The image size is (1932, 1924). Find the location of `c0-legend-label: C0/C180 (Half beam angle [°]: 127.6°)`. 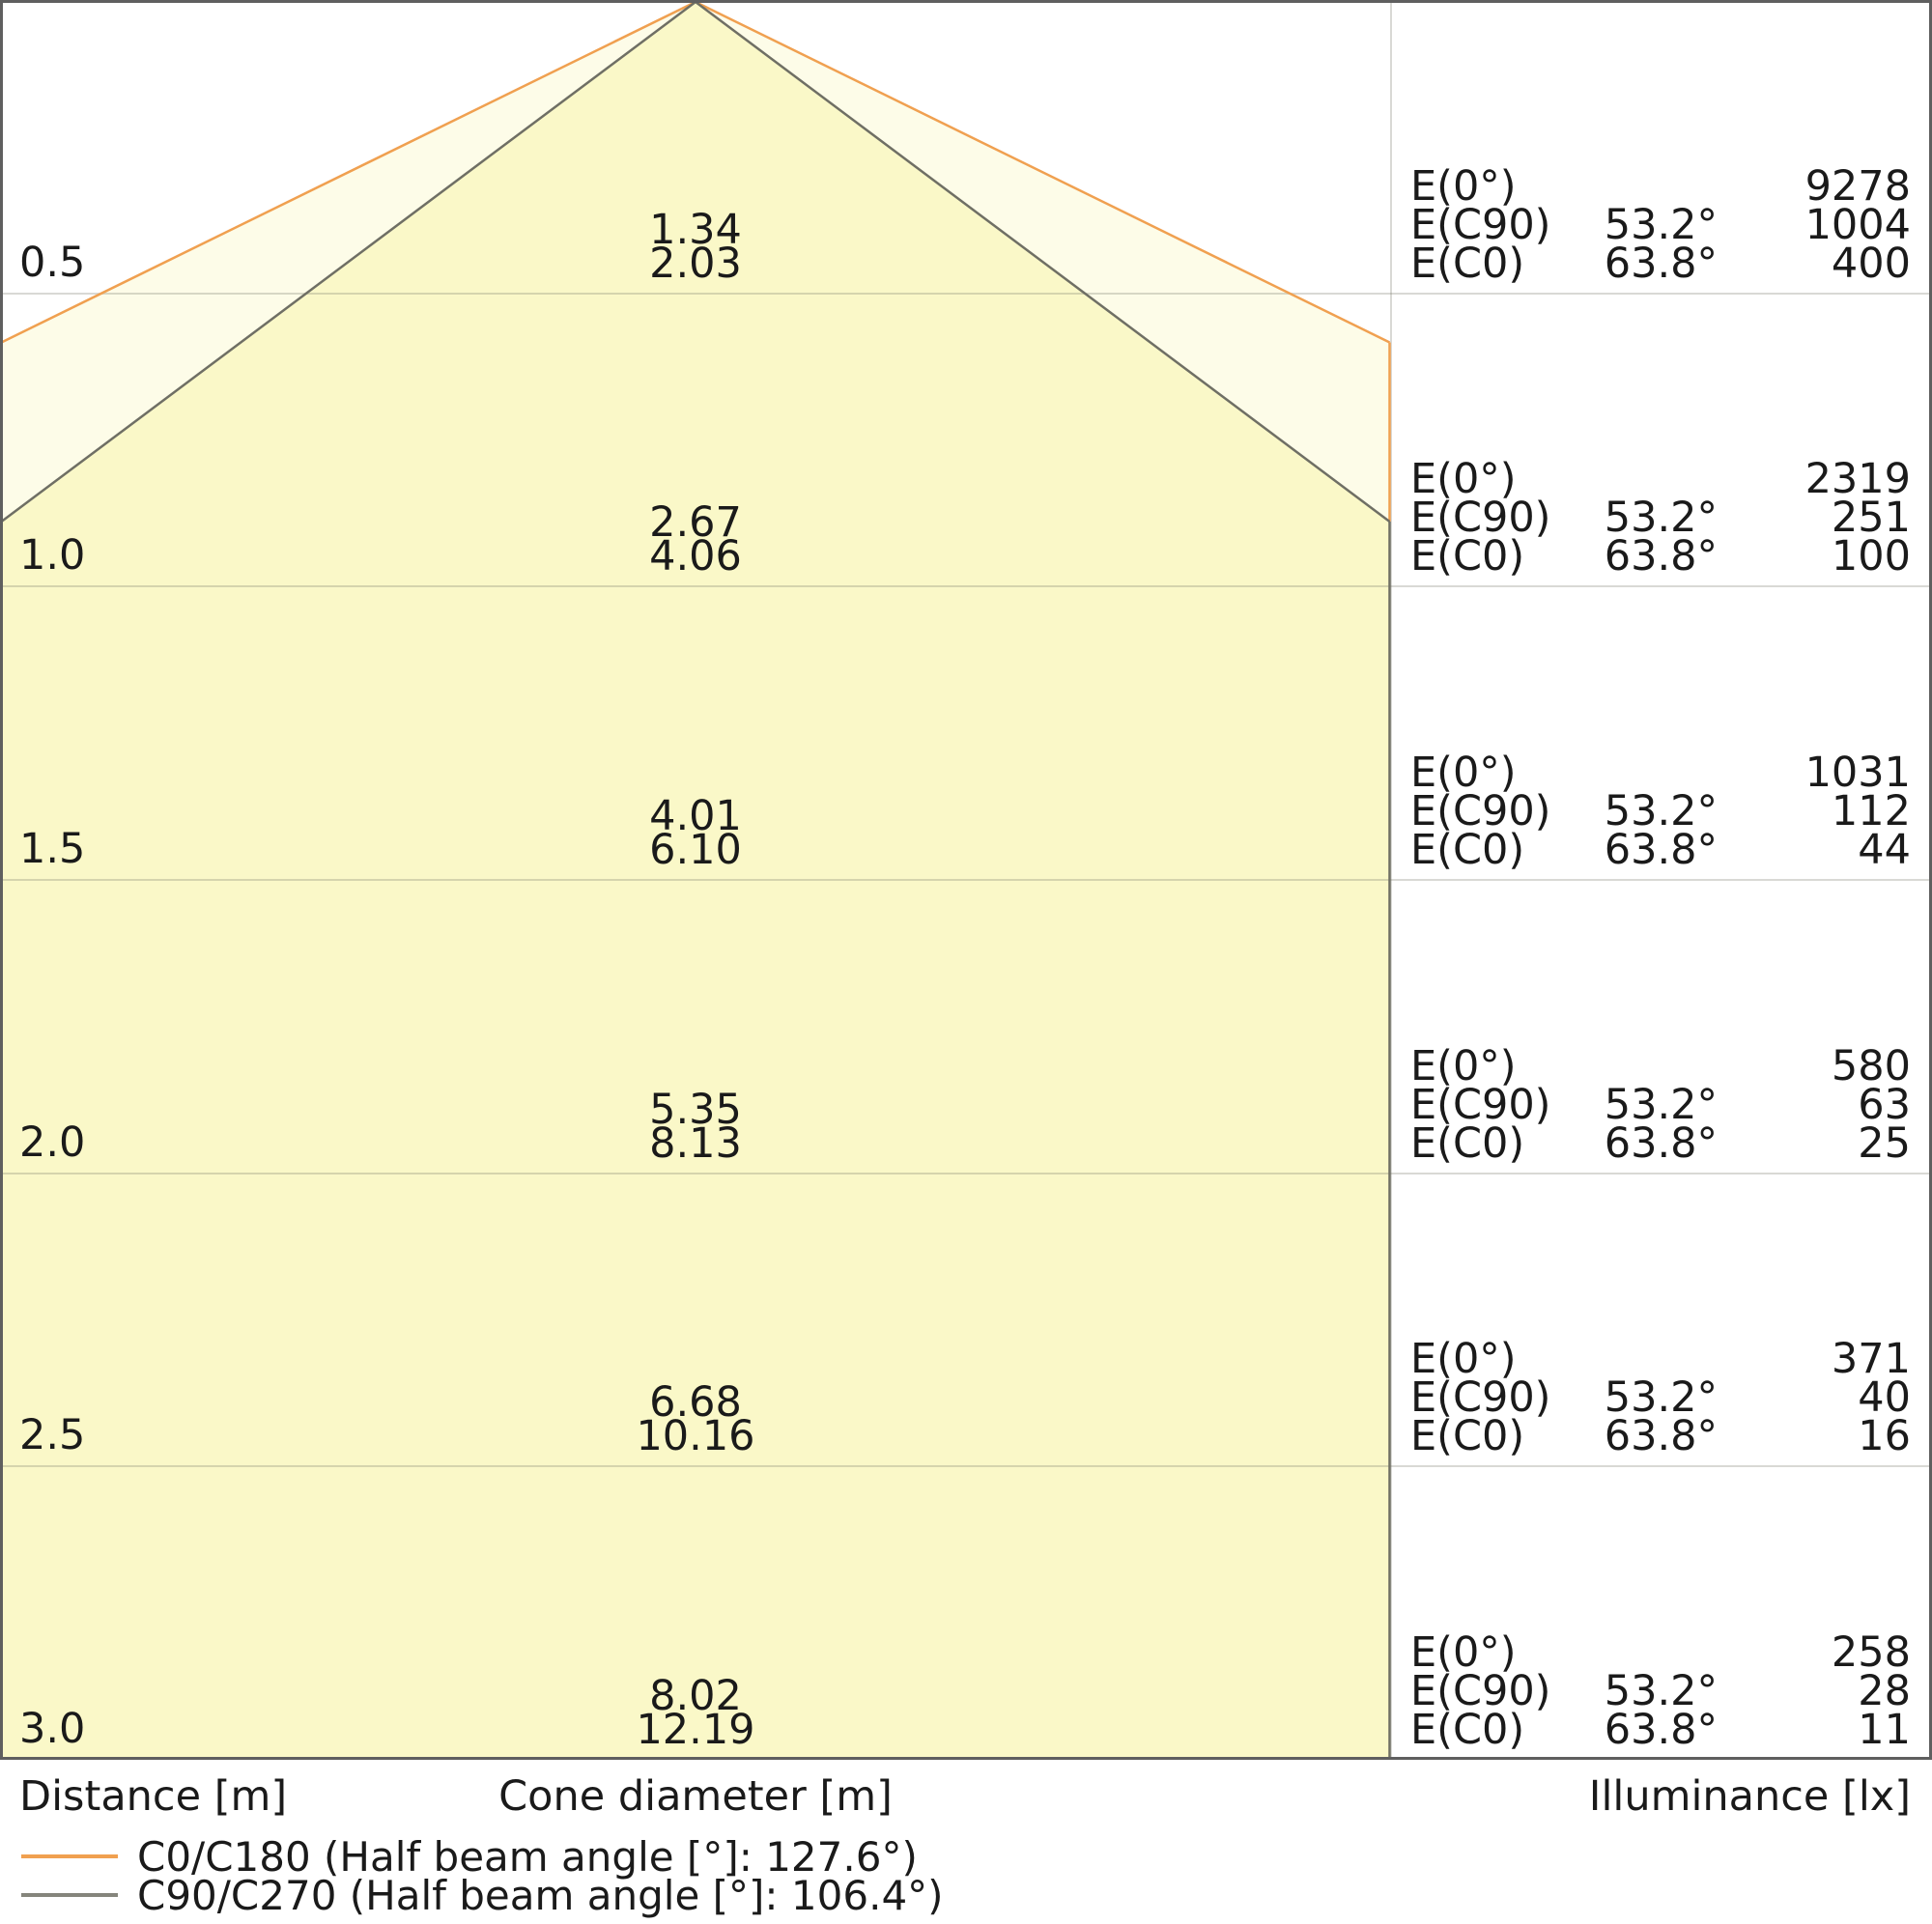

c0-legend-label: C0/C180 (Half beam angle [°]: 127.6°) is located at coordinates (527, 1857).